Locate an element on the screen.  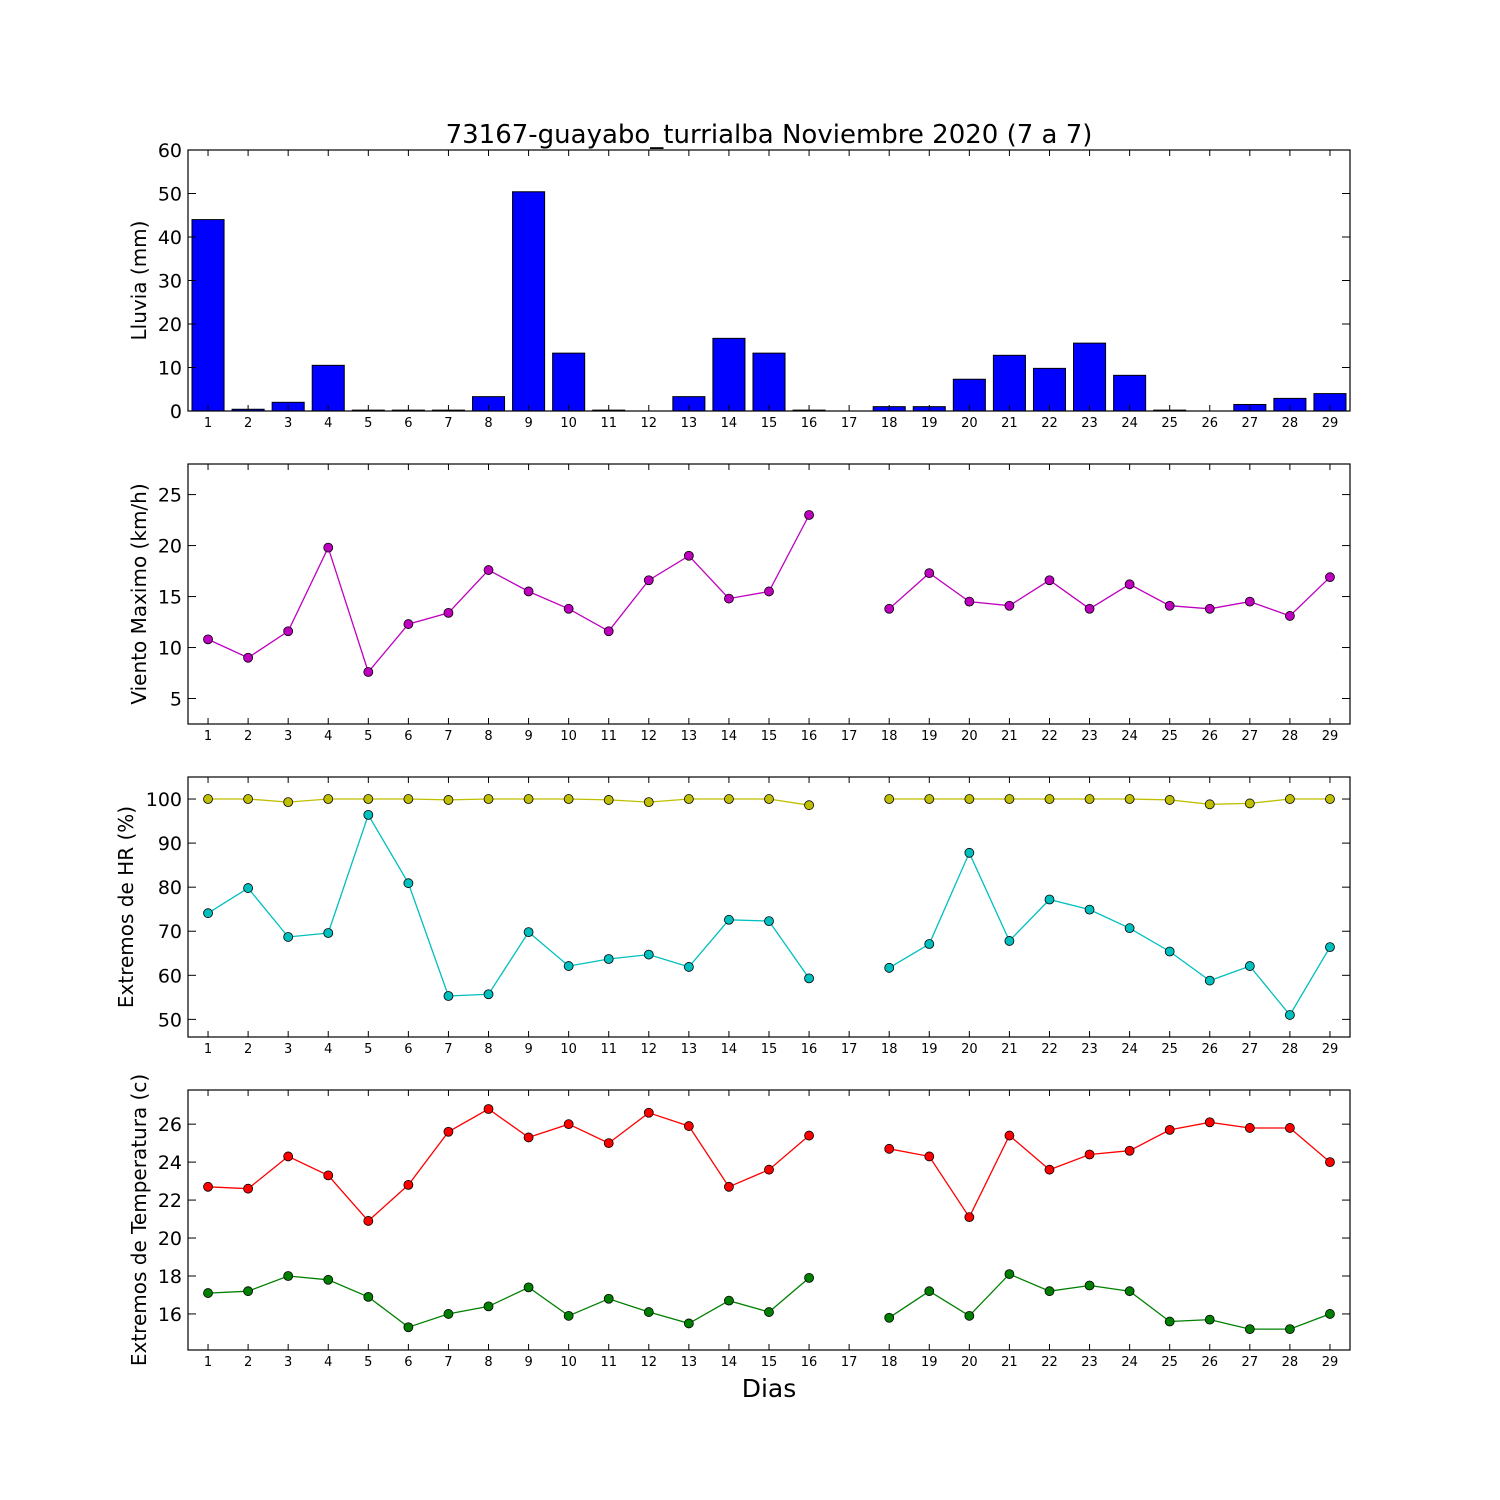
y-tick-label: 15 is located at coordinates (170, 598).